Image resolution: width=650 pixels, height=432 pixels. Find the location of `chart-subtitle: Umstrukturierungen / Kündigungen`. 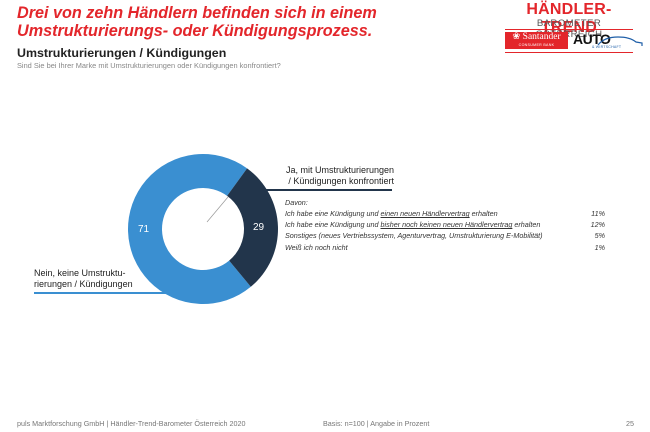

chart-subtitle: Umstrukturierungen / Kündigungen is located at coordinates (122, 53).